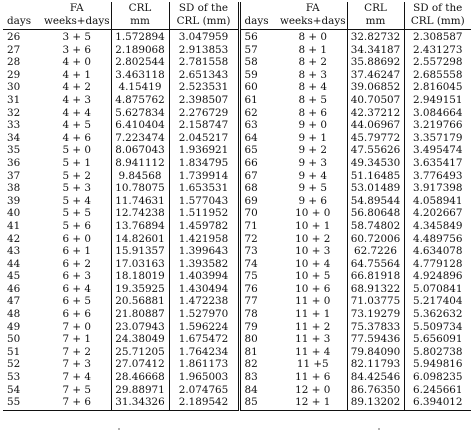 The width and height of the screenshot is (474, 437). What do you see at coordinates (205, 113) in the screenshot?
I see `sd-cell-left: 2.276729` at bounding box center [205, 113].